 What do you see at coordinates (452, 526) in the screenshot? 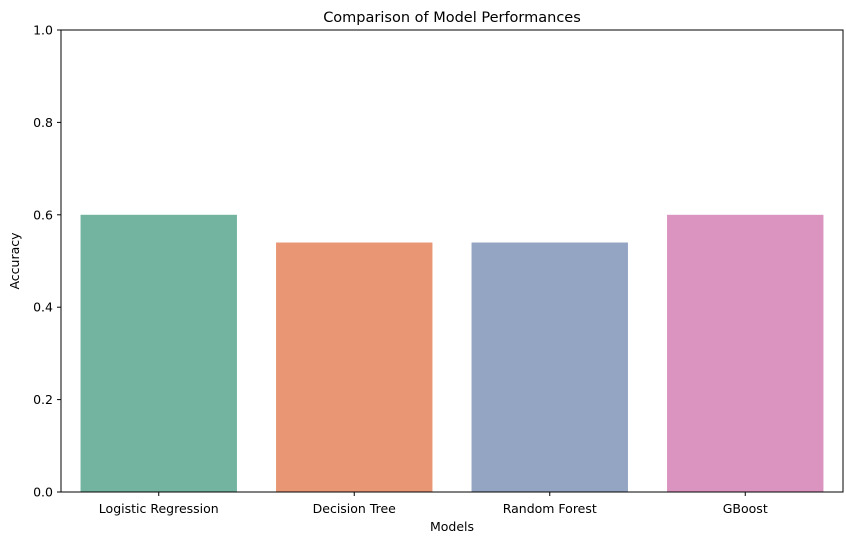
I see `x-axis-label: Models` at bounding box center [452, 526].